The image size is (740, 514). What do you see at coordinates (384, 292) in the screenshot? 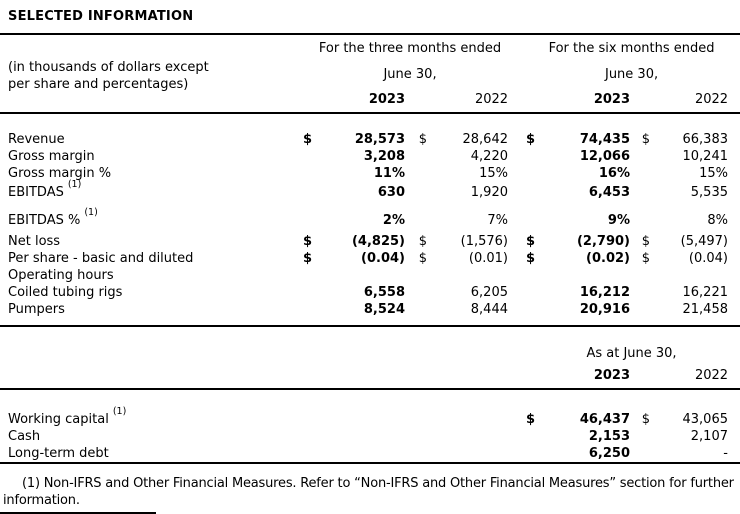
I see `value-cell: 6,558` at bounding box center [384, 292].